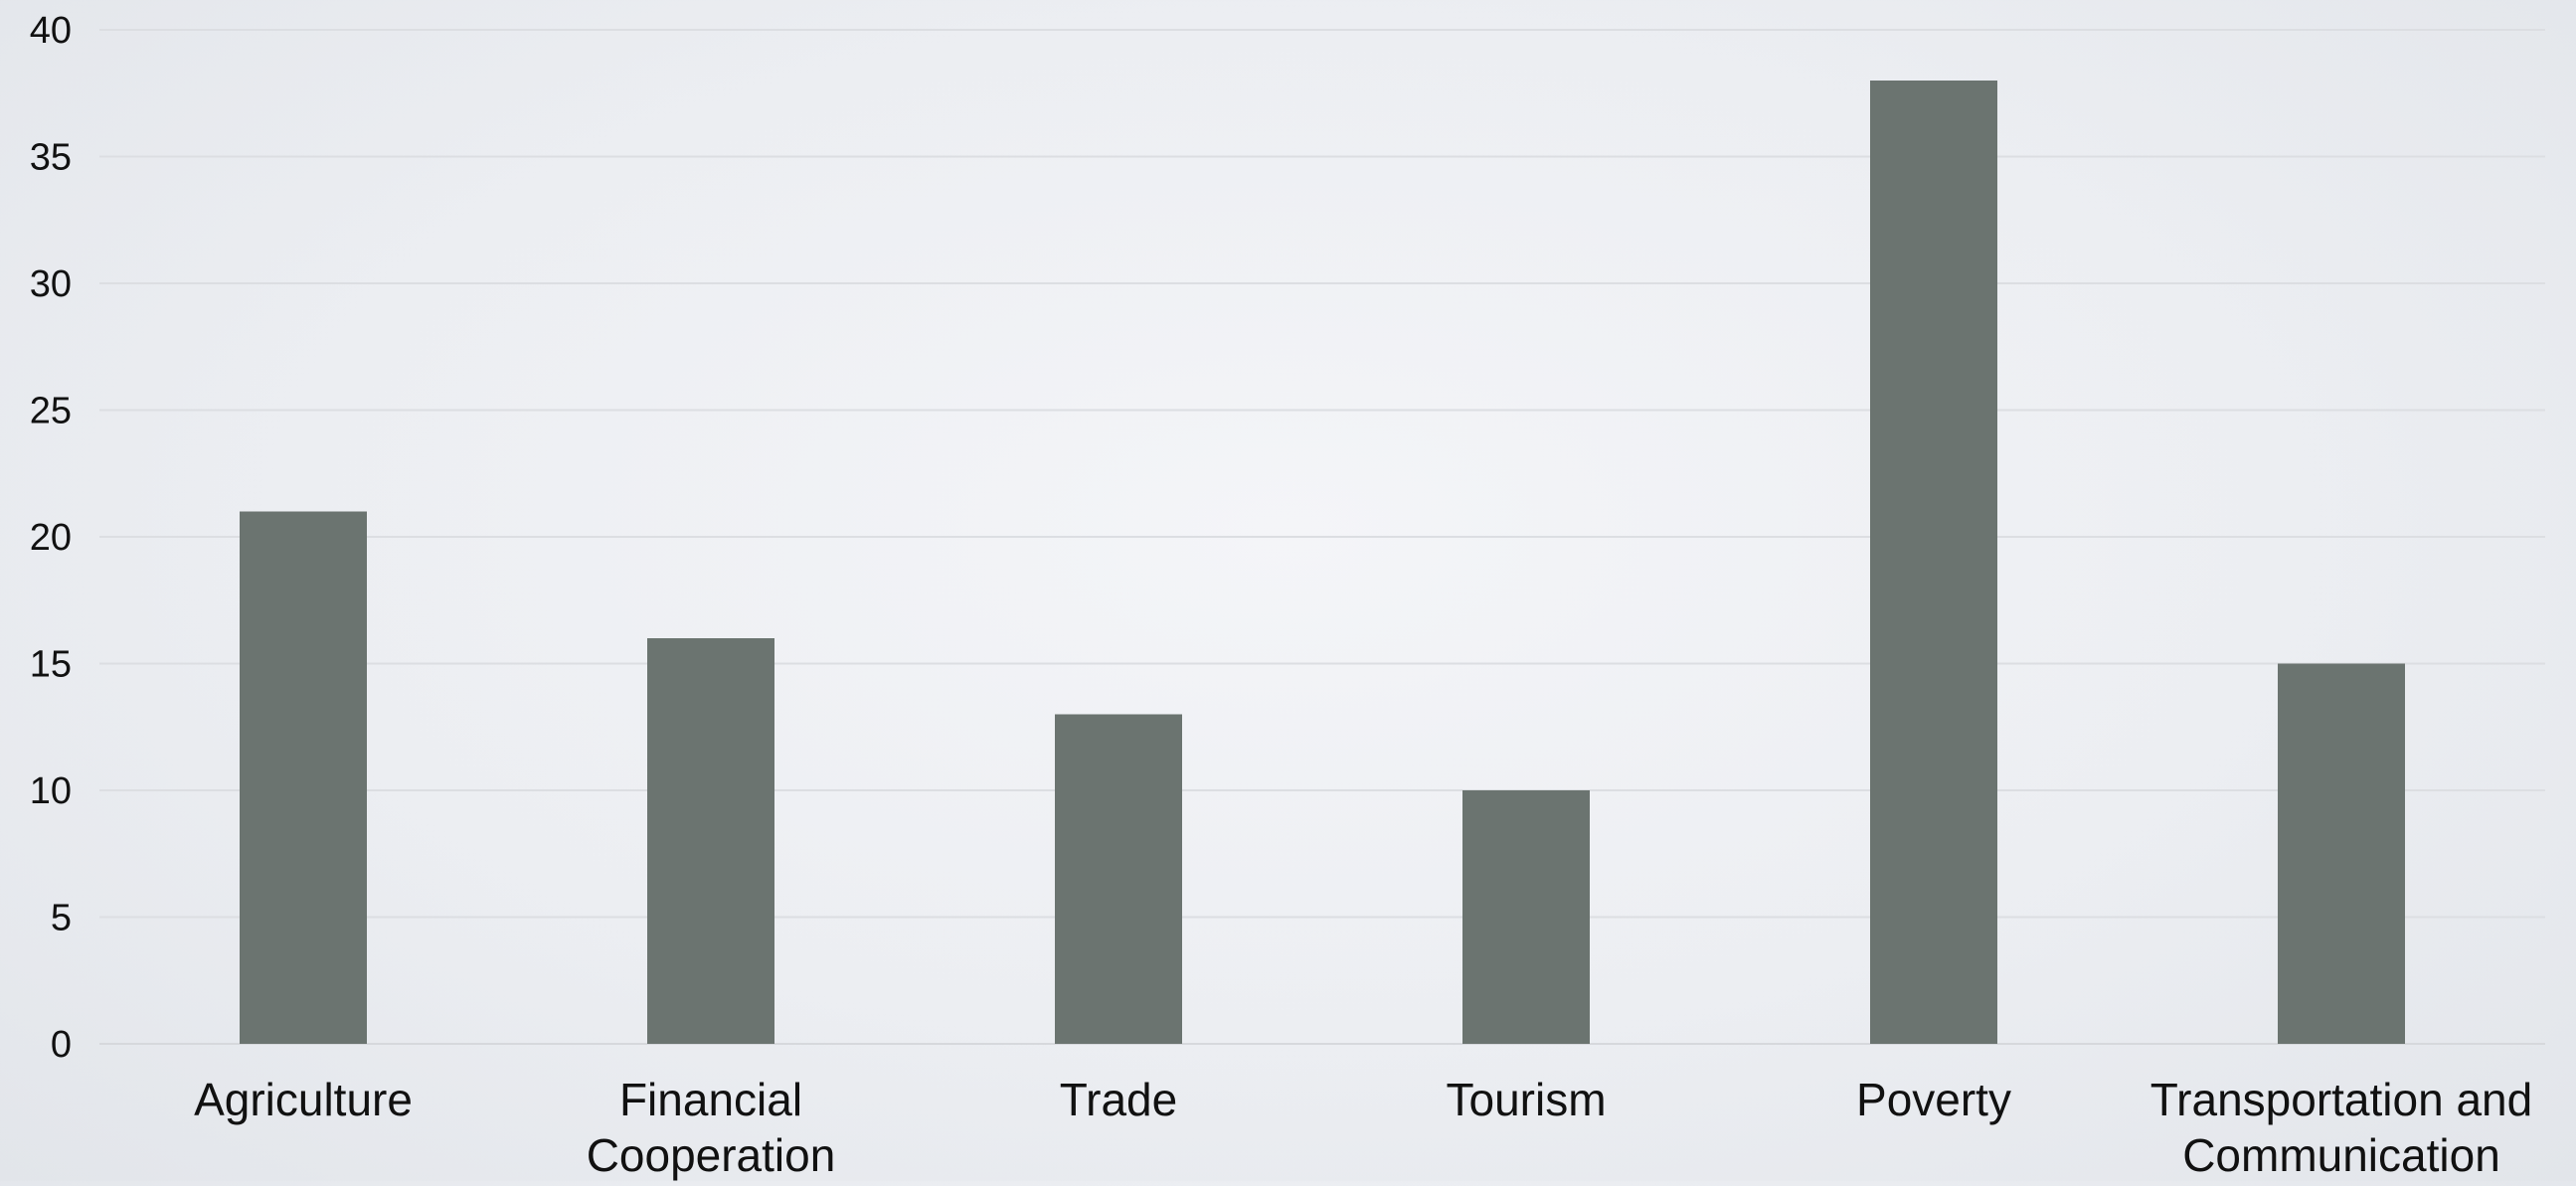 The height and width of the screenshot is (1186, 2576). What do you see at coordinates (51, 158) in the screenshot?
I see `y-tick-label: 35` at bounding box center [51, 158].